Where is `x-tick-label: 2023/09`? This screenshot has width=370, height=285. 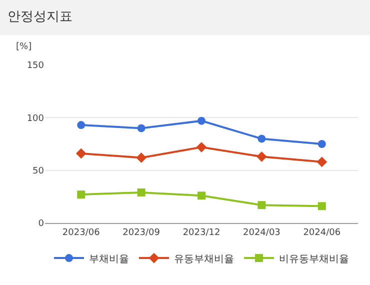 x-tick-label: 2023/09 is located at coordinates (141, 233).